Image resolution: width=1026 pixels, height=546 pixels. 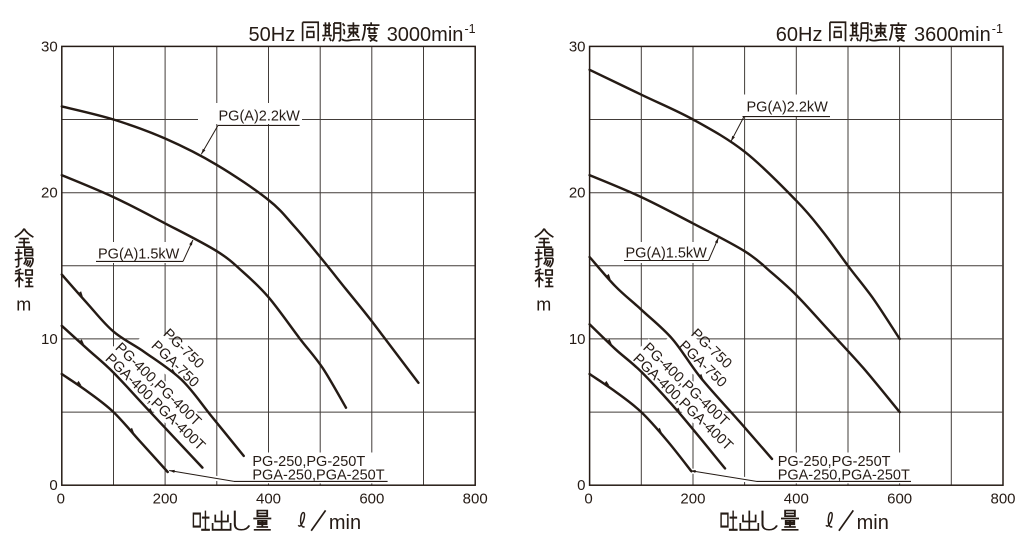 I want to click on svg-text: 3000min, so click(x=425, y=35).